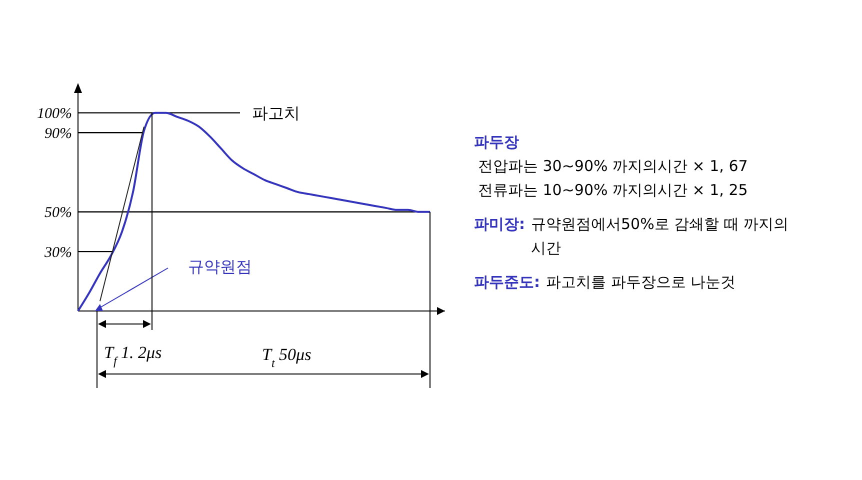  What do you see at coordinates (58, 134) in the screenshot?
I see `y-tick-label: 90%` at bounding box center [58, 134].